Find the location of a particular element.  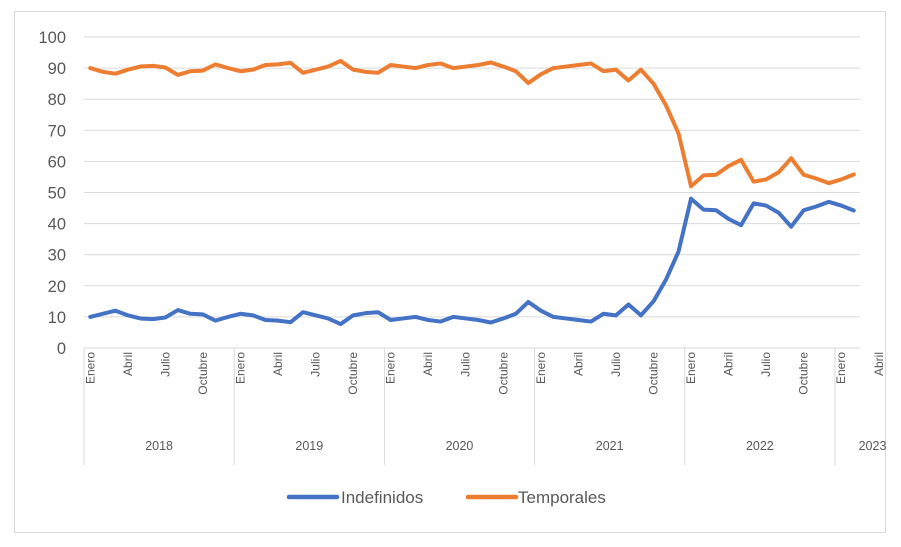

legend-label-temporales: Temporales is located at coordinates (562, 497).